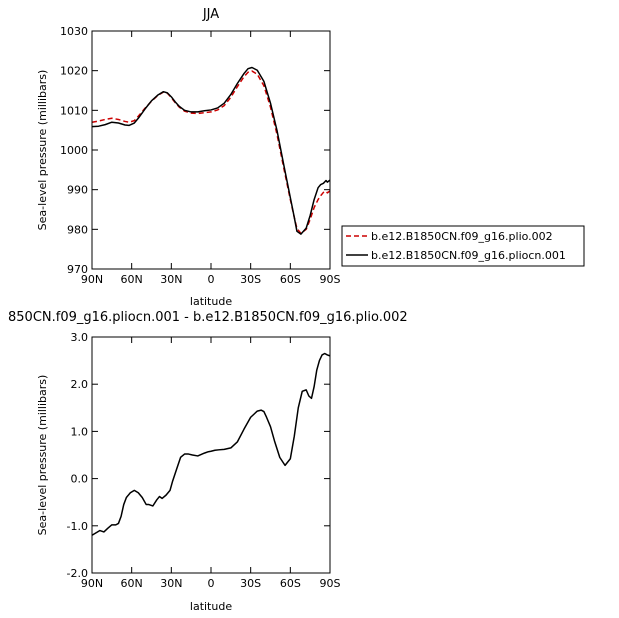 The width and height of the screenshot is (619, 618). Describe the element at coordinates (74, 150) in the screenshot. I see `y-tick-label: 1000` at that location.